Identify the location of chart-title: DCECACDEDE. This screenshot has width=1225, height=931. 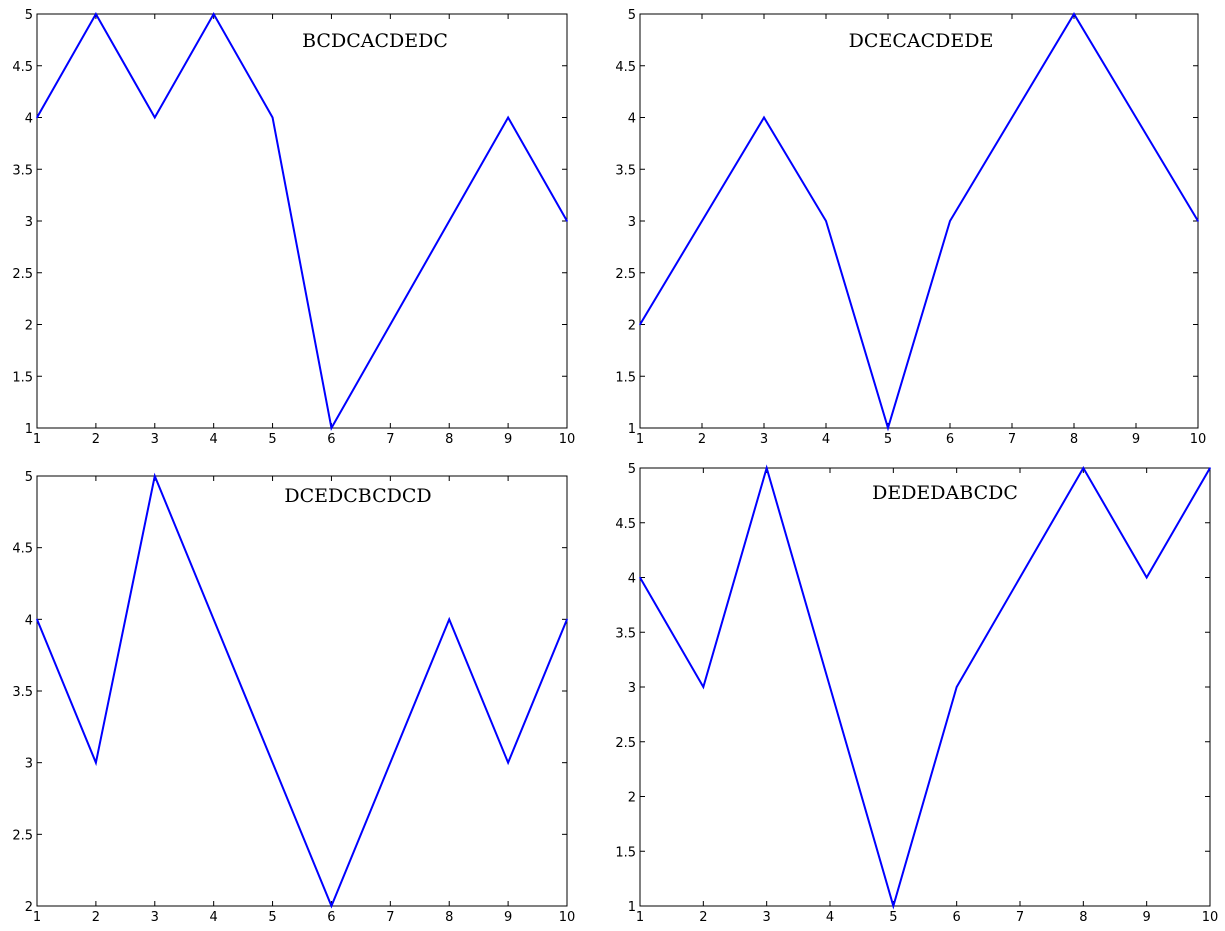
(921, 41).